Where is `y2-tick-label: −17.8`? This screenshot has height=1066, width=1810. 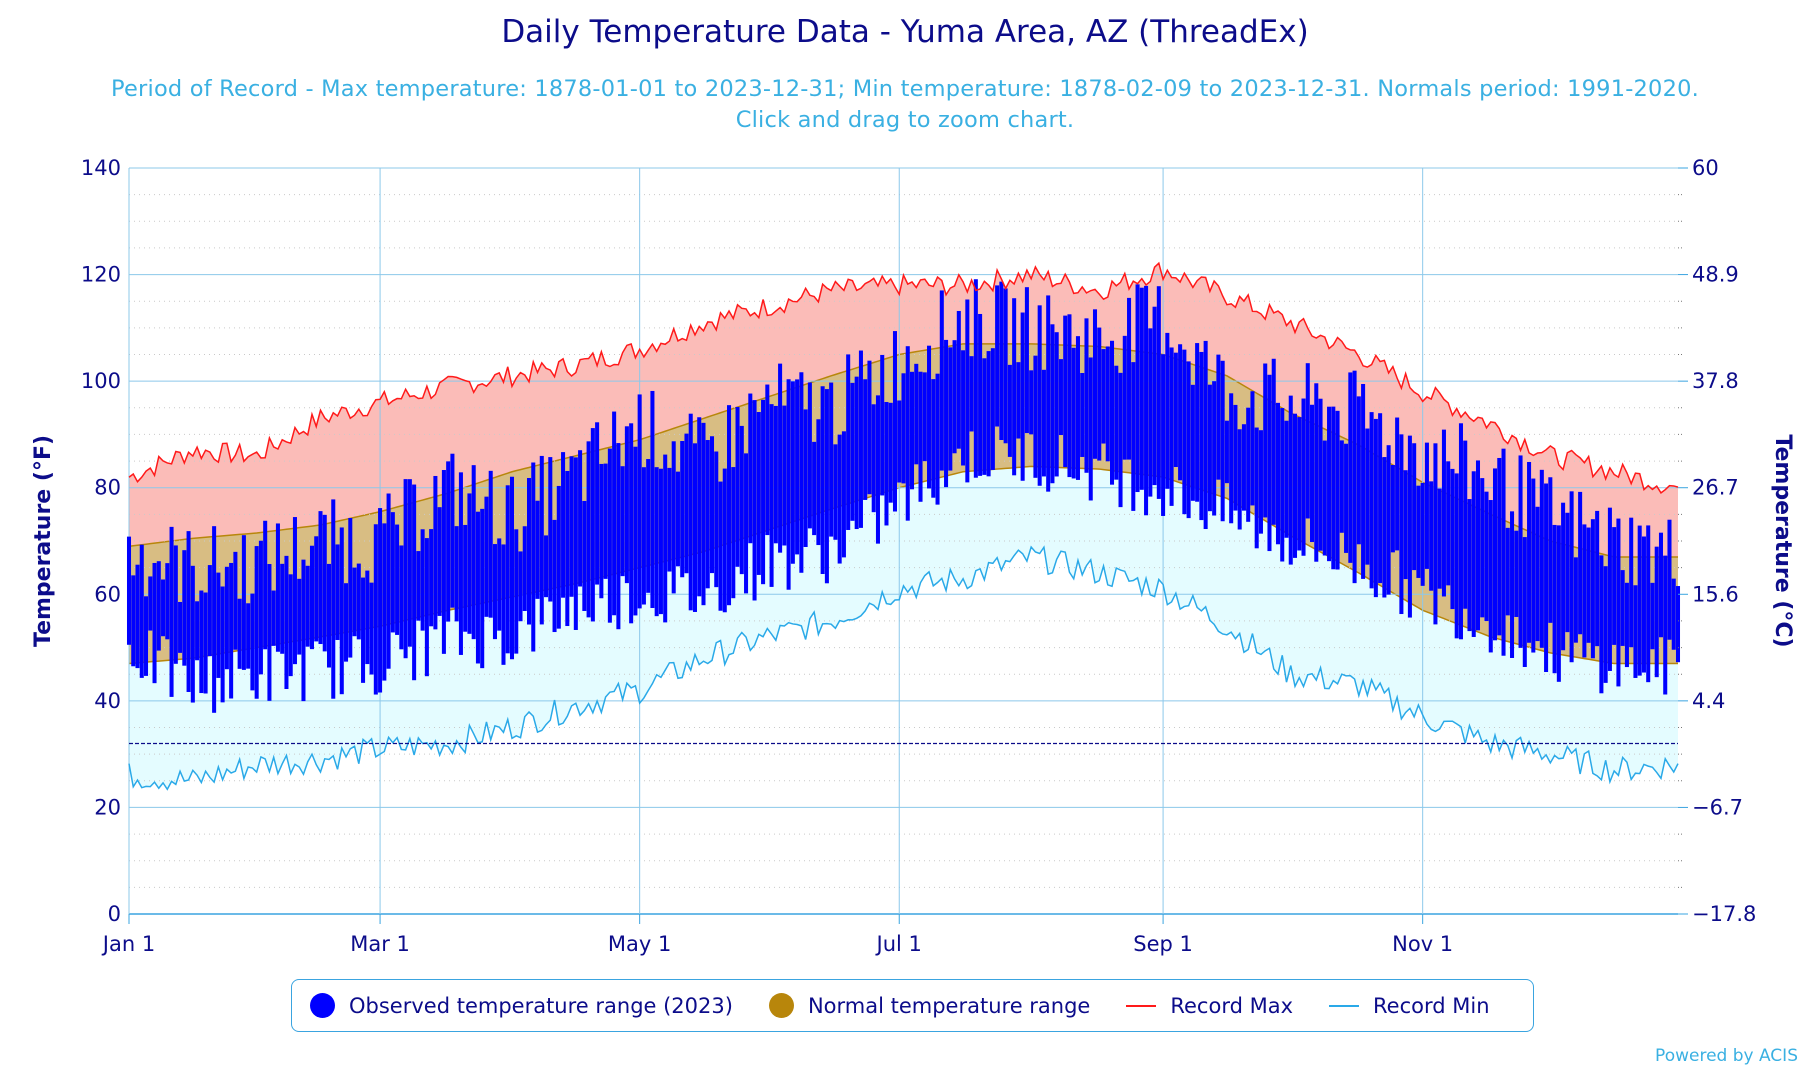
y2-tick-label: −17.8 is located at coordinates (1724, 914).